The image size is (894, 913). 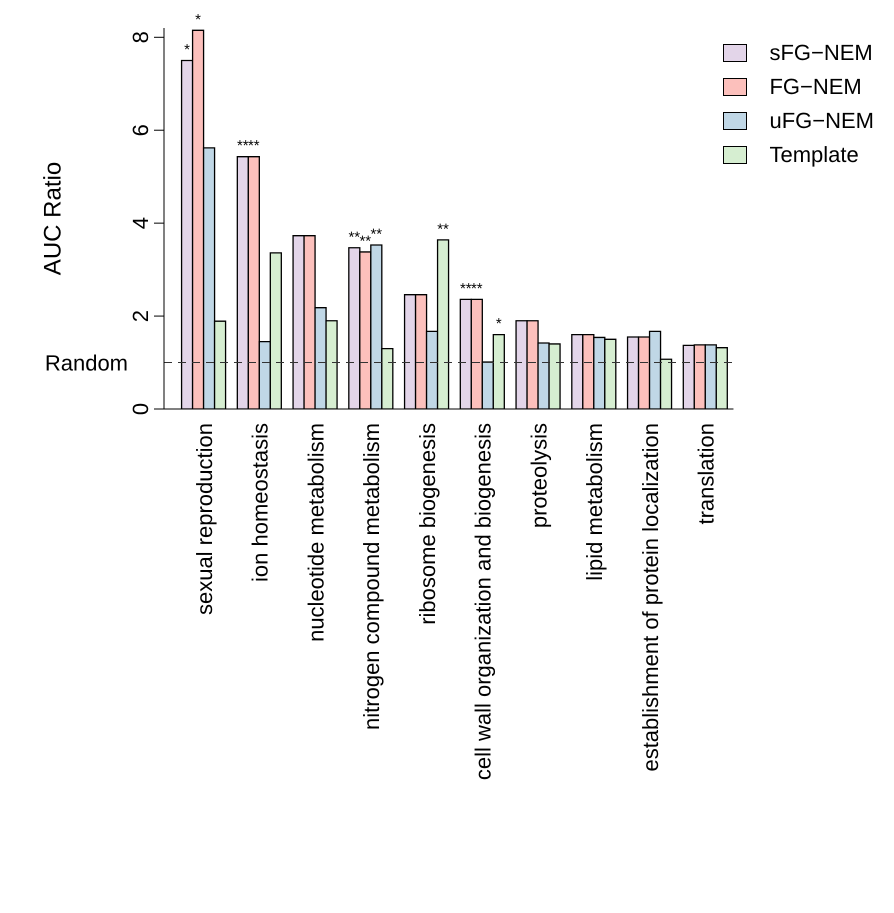 What do you see at coordinates (483, 601) in the screenshot?
I see `x-tick-label: cell wall organization and biogenesis` at bounding box center [483, 601].